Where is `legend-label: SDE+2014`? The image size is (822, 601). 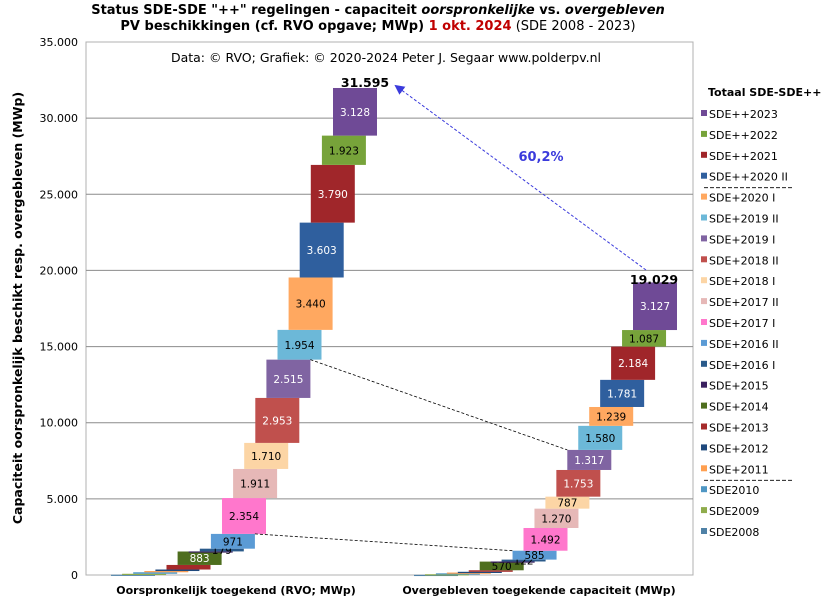 legend-label: SDE+2014 is located at coordinates (739, 407).